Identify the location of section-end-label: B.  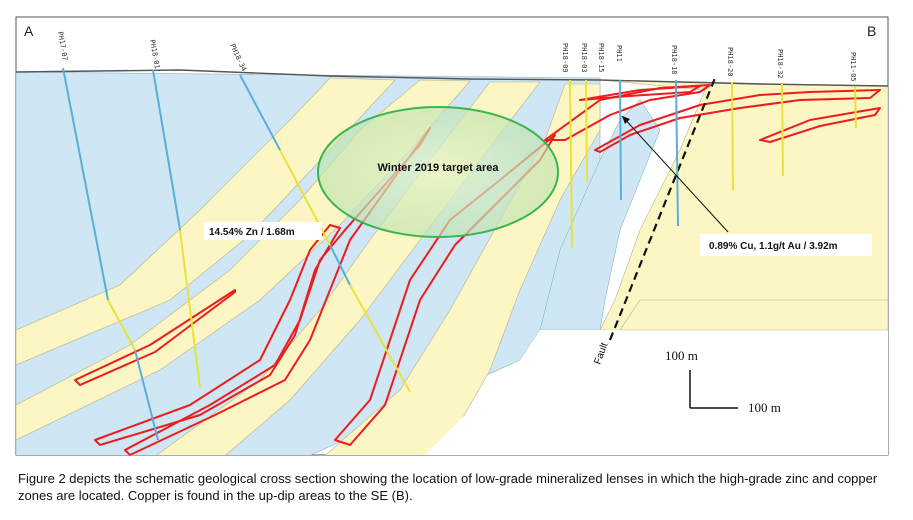
(871, 31).